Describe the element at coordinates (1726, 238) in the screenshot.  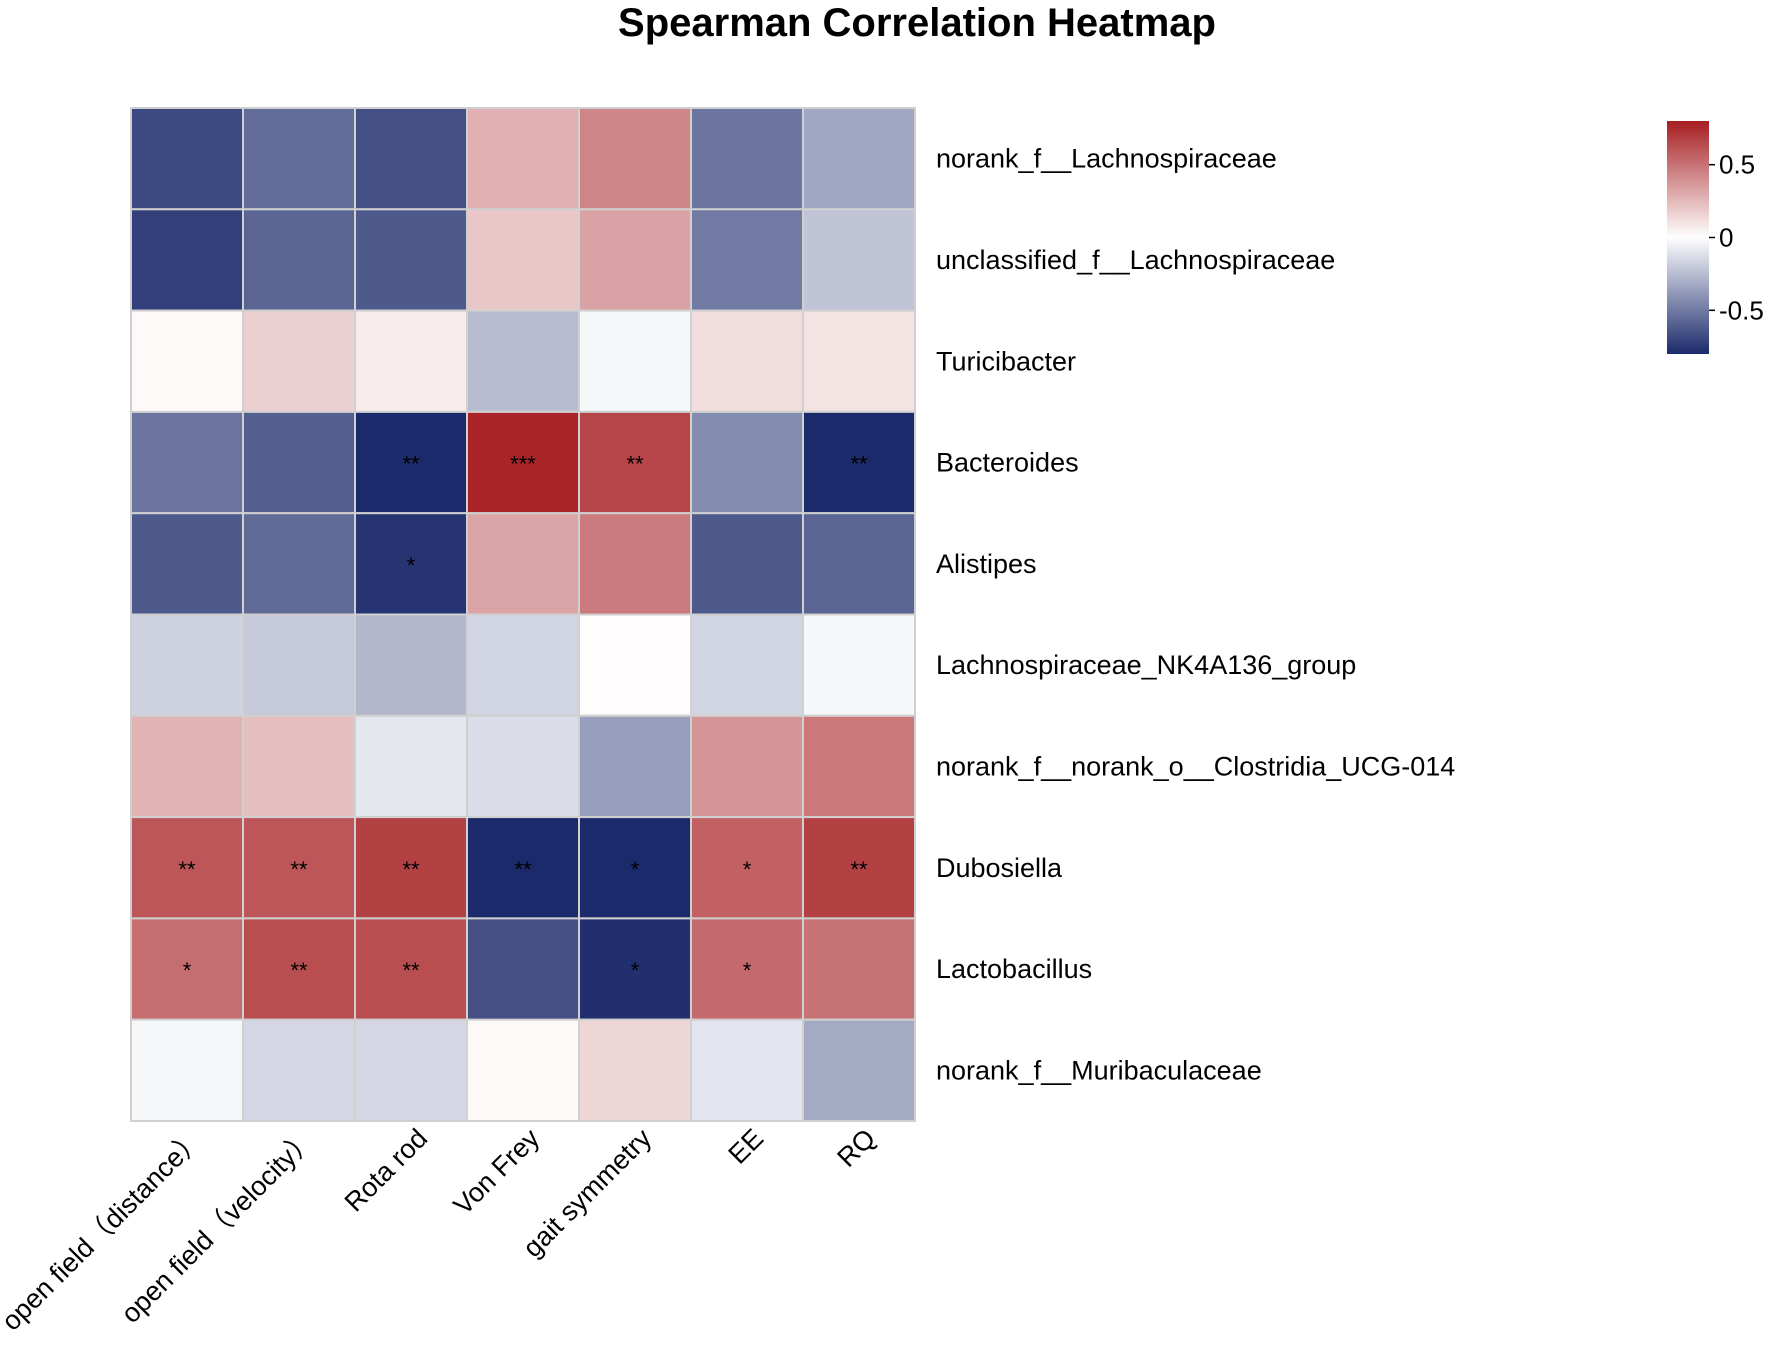
I see `colorbar-tick-label: 0` at that location.